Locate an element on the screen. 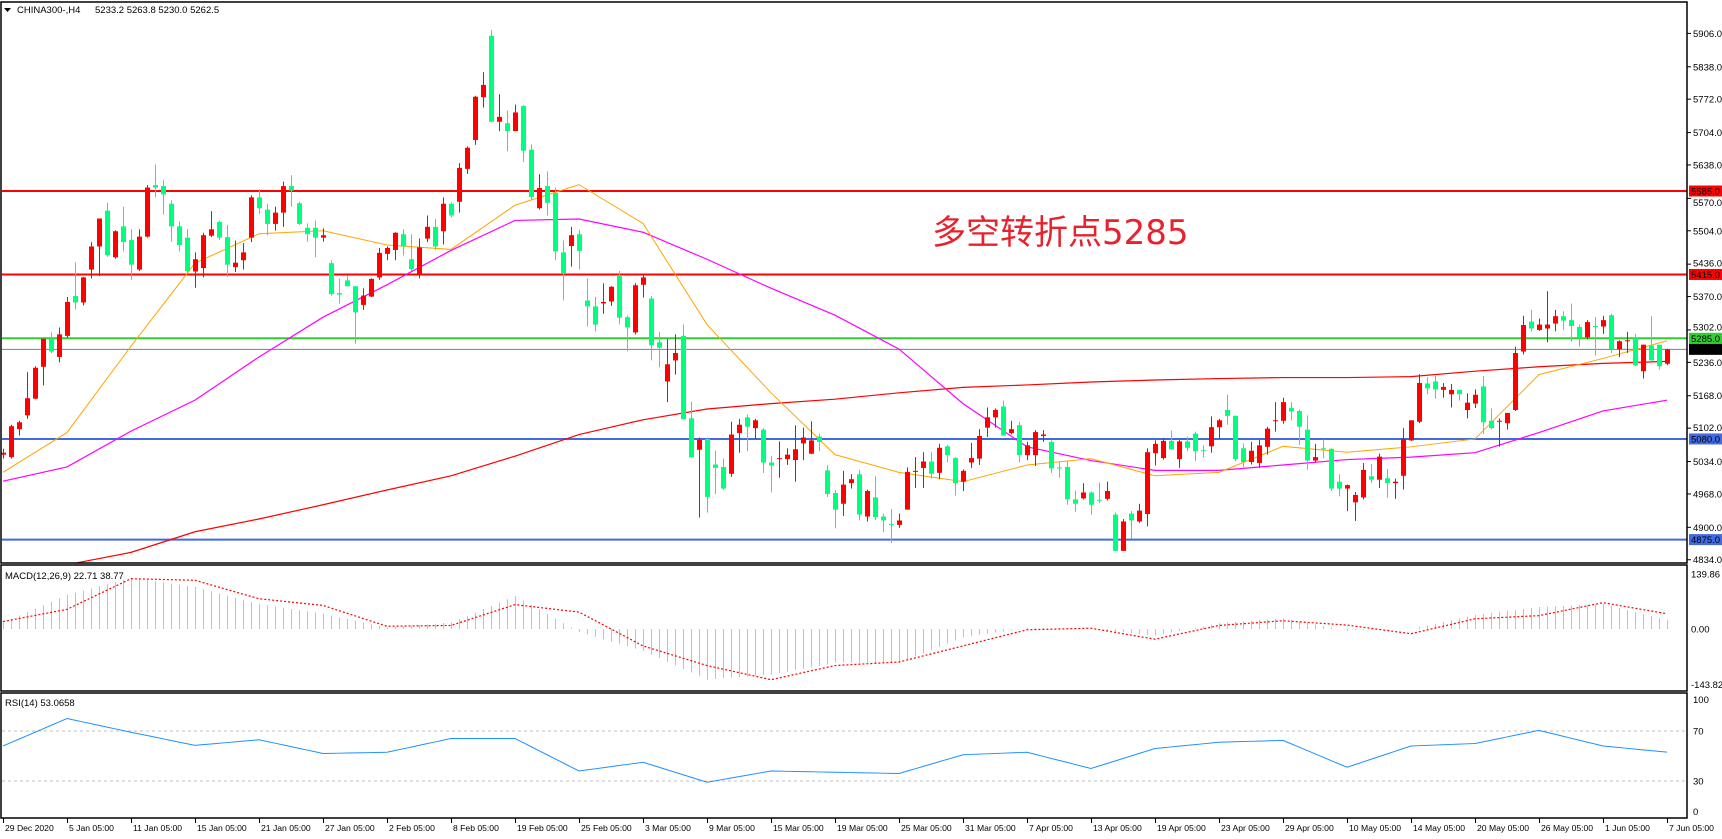 The image size is (1722, 839). price-tick-label: 5436.0 is located at coordinates (1707, 263).